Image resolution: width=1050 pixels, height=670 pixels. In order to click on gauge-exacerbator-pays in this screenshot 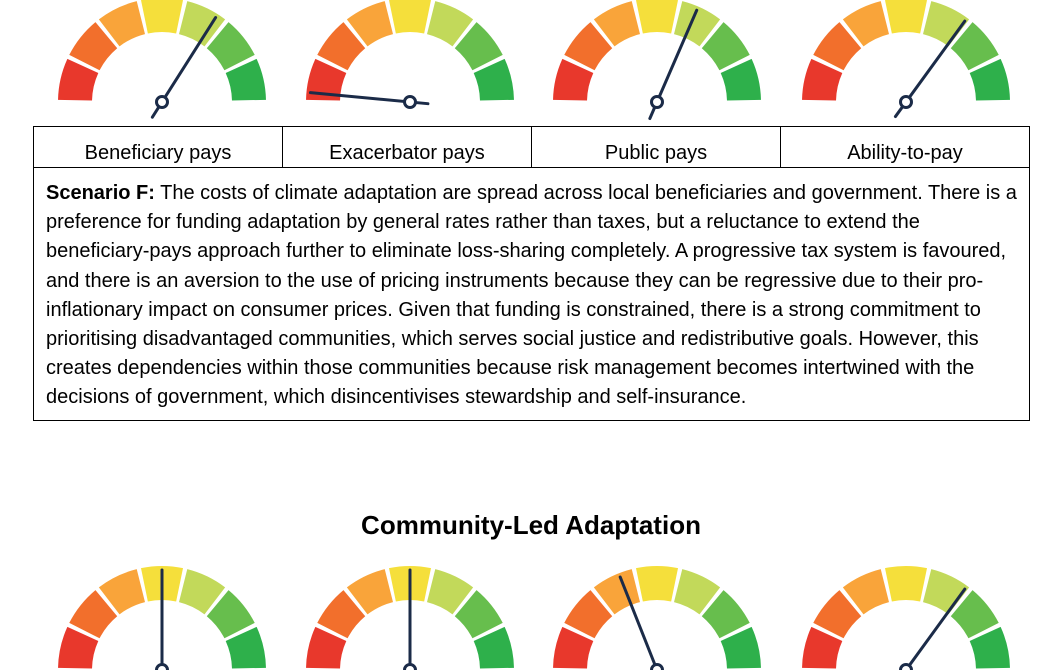, I will do `click(410, 51)`.